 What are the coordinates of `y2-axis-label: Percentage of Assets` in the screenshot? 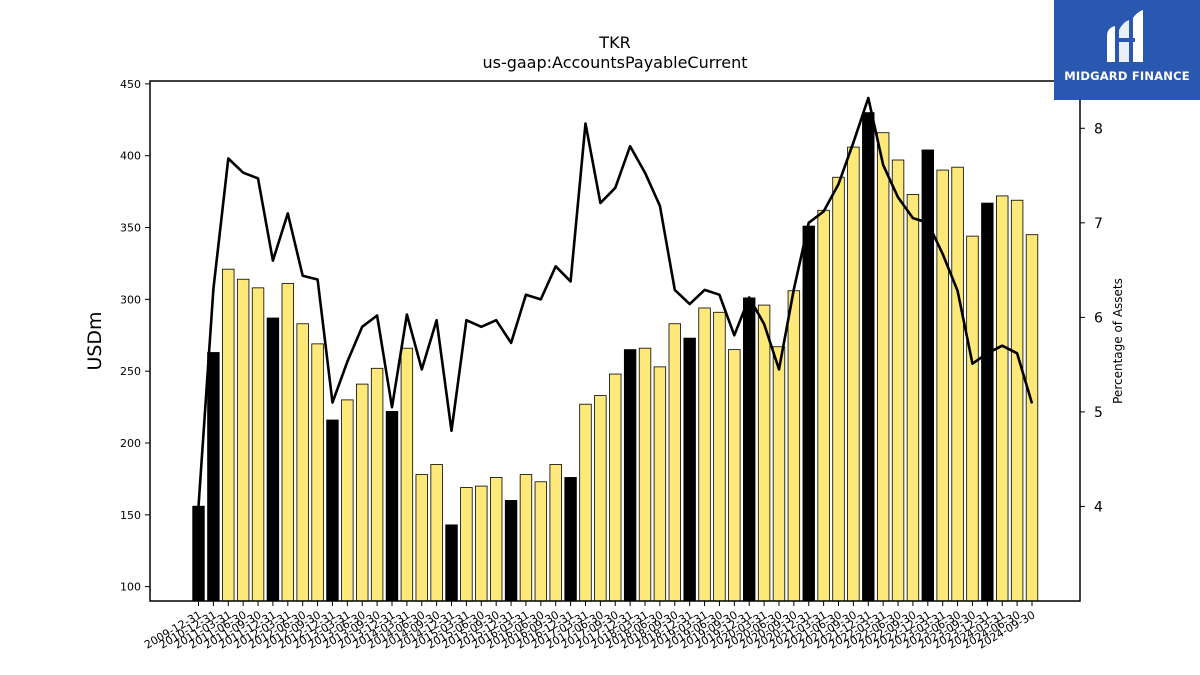 It's located at (1118, 341).